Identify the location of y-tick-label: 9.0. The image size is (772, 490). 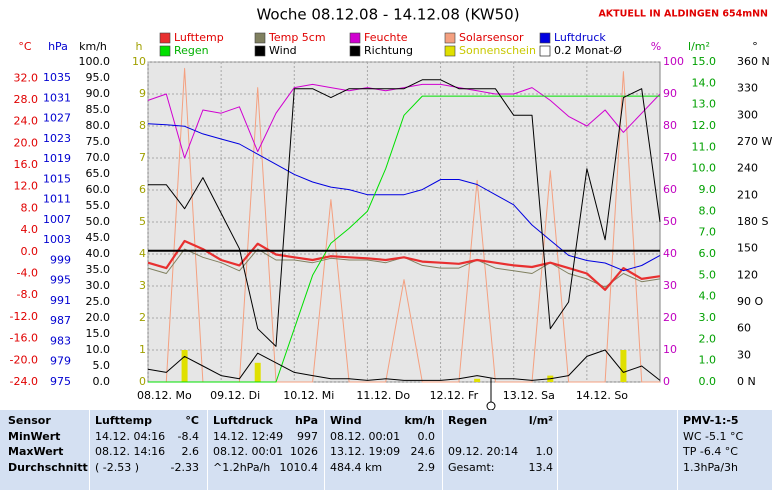
(708, 189).